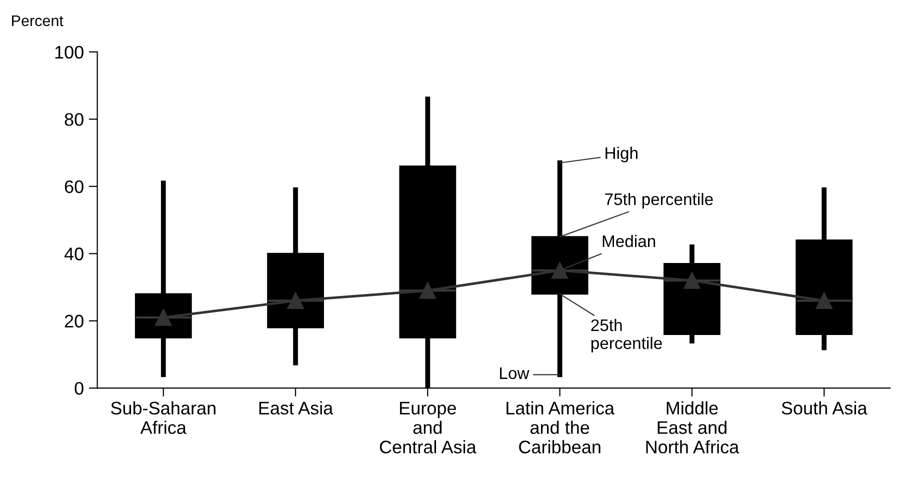 The height and width of the screenshot is (490, 901). I want to click on y-tick-label: 0, so click(79, 388).